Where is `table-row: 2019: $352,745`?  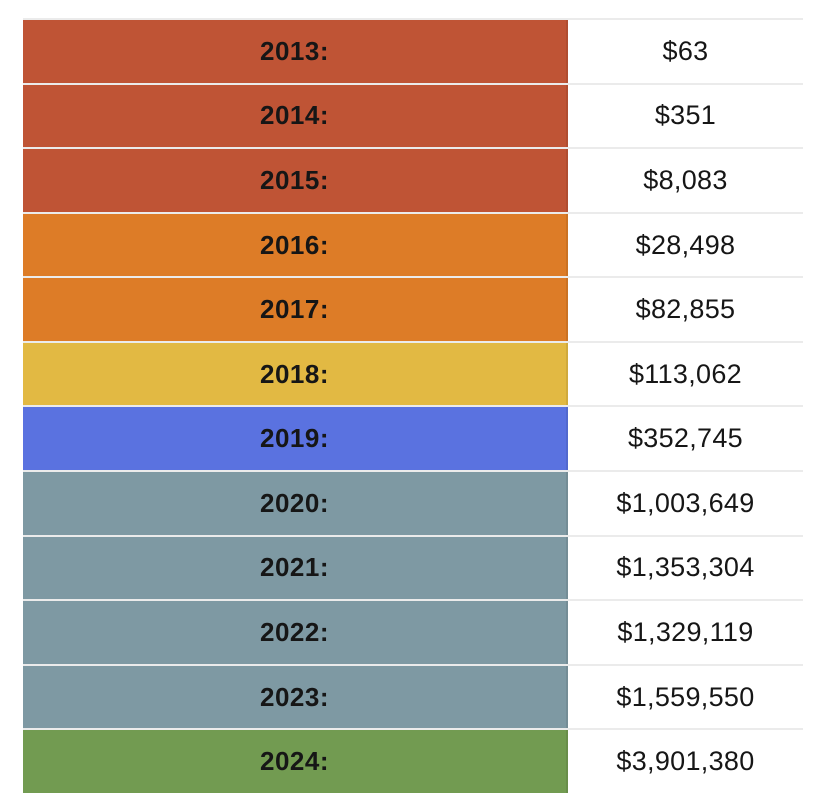 table-row: 2019: $352,745 is located at coordinates (413, 438).